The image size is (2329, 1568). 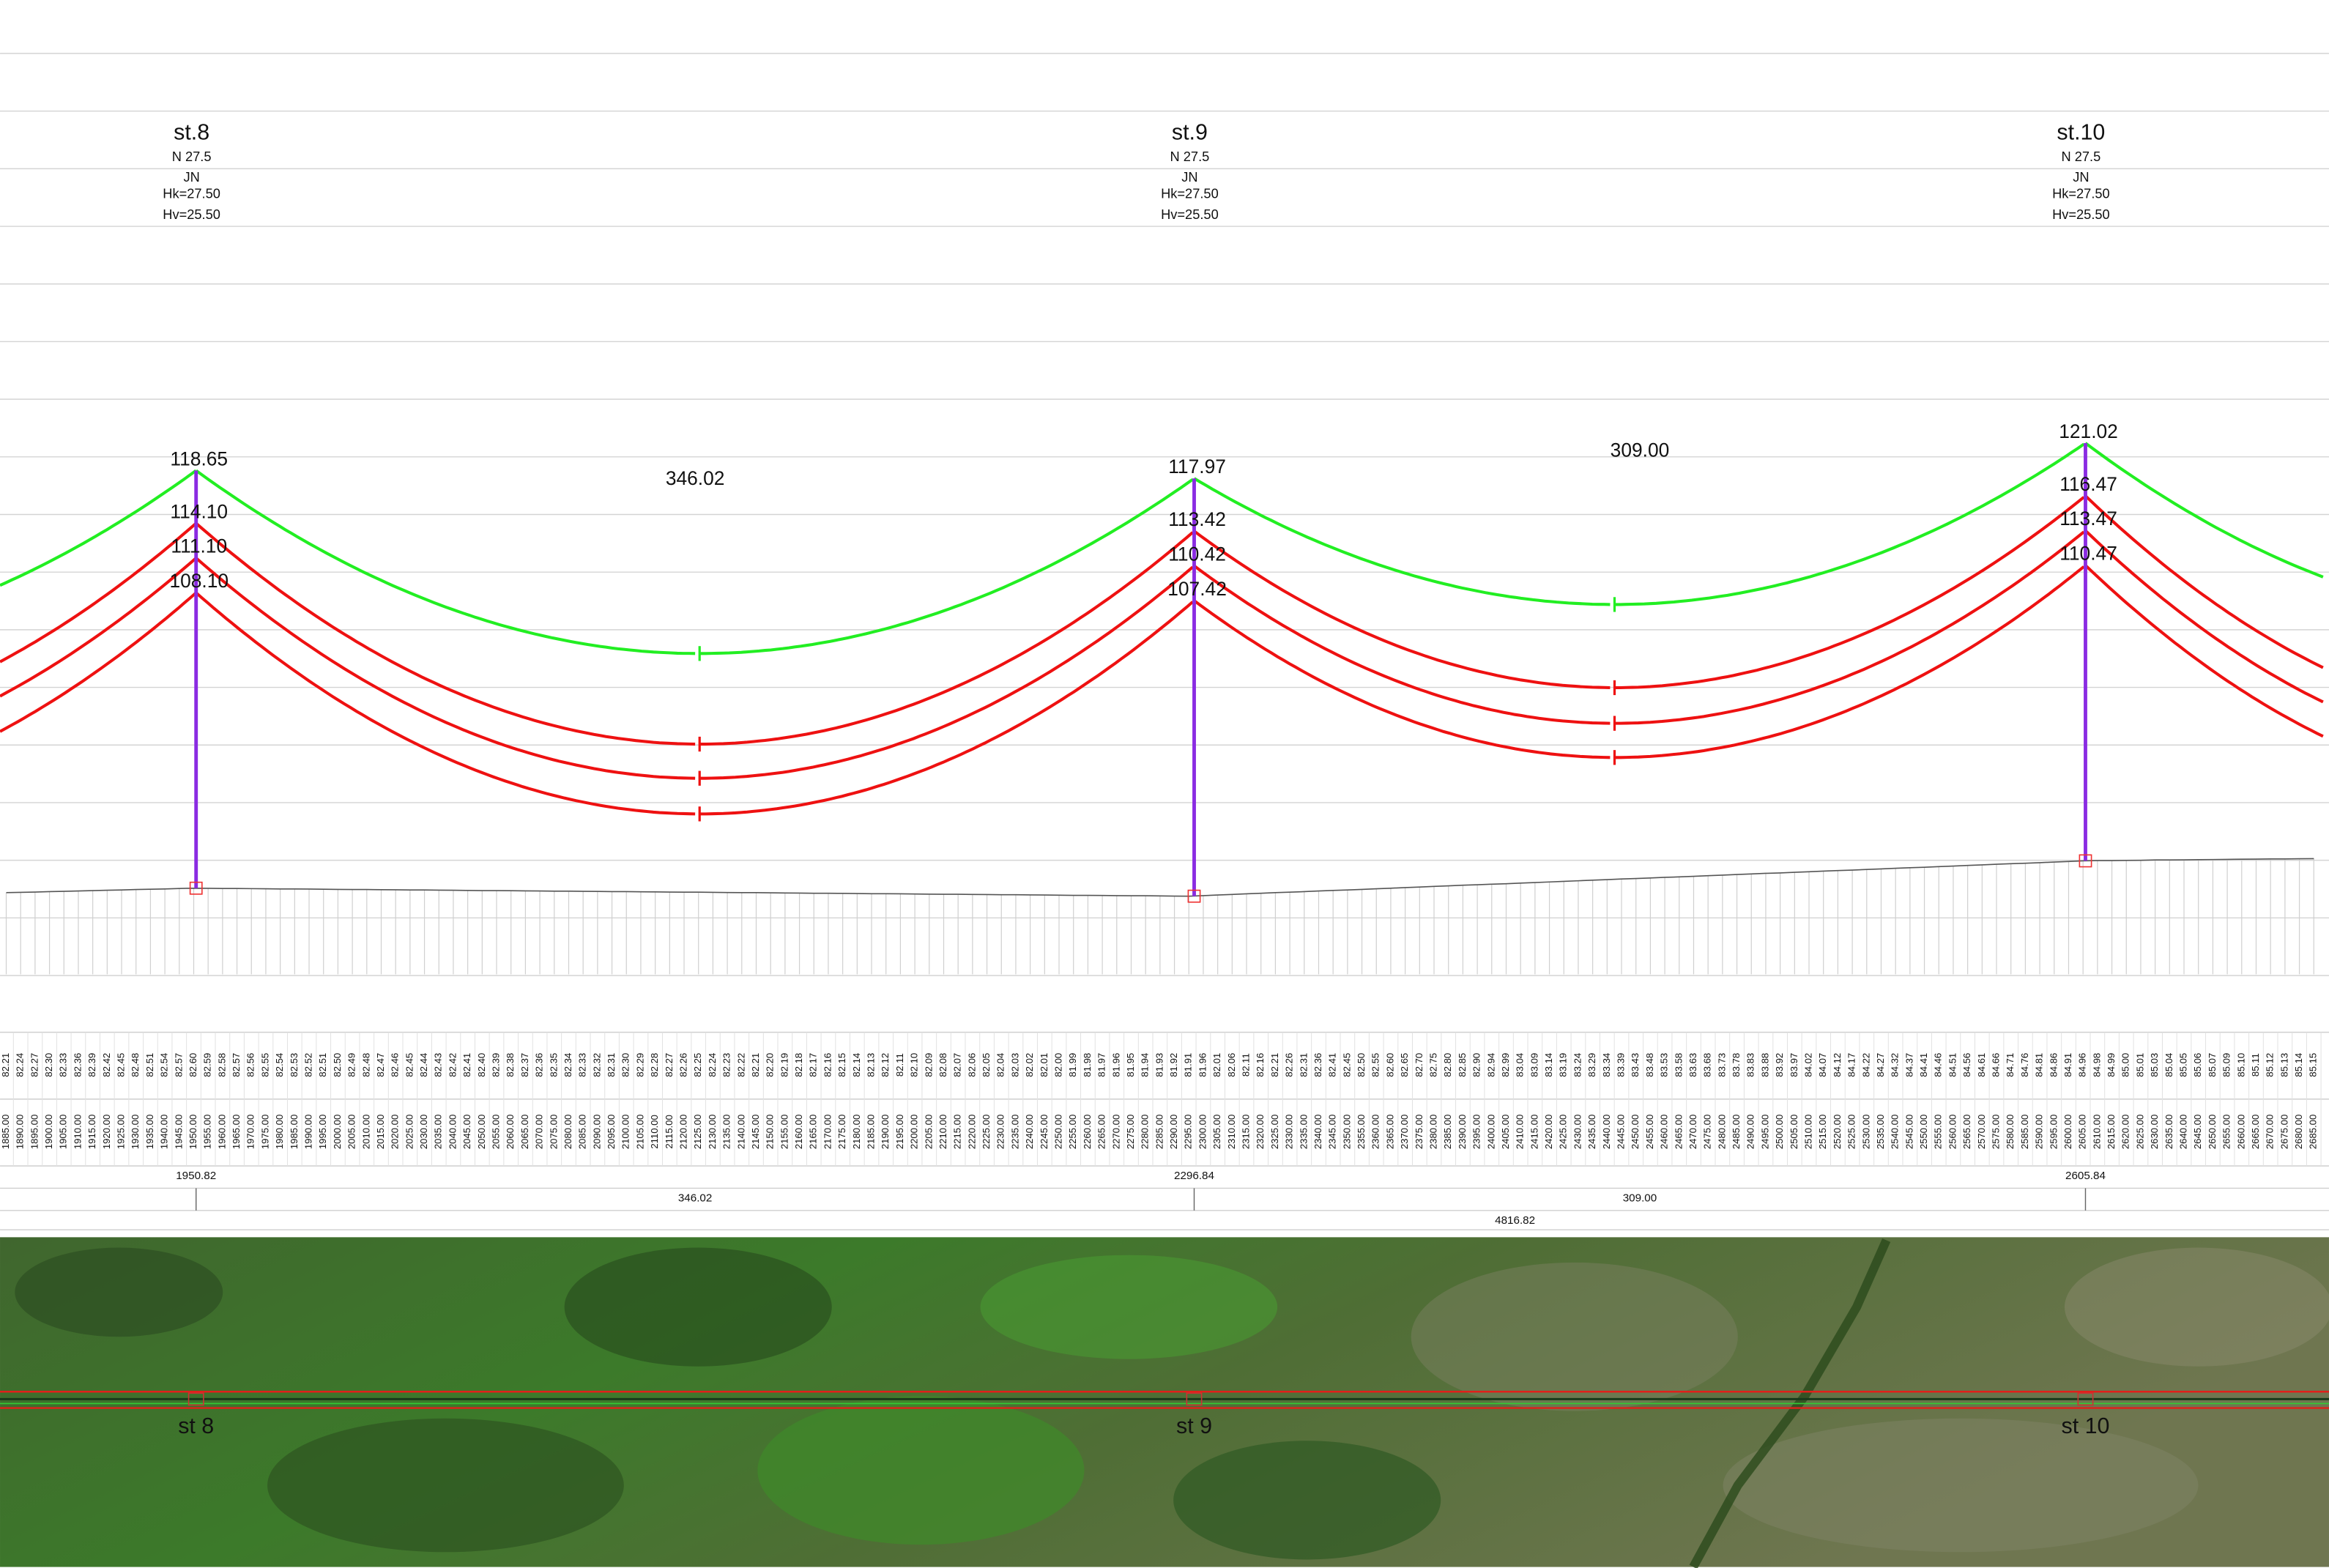 What do you see at coordinates (1822, 1065) in the screenshot?
I see `elevation-label: 84.07` at bounding box center [1822, 1065].